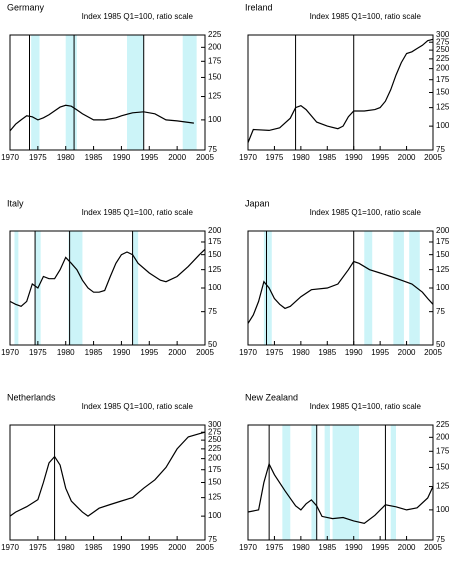 This screenshot has width=460, height=570. What do you see at coordinates (15, 203) in the screenshot?
I see `chart-title: Italy` at bounding box center [15, 203].